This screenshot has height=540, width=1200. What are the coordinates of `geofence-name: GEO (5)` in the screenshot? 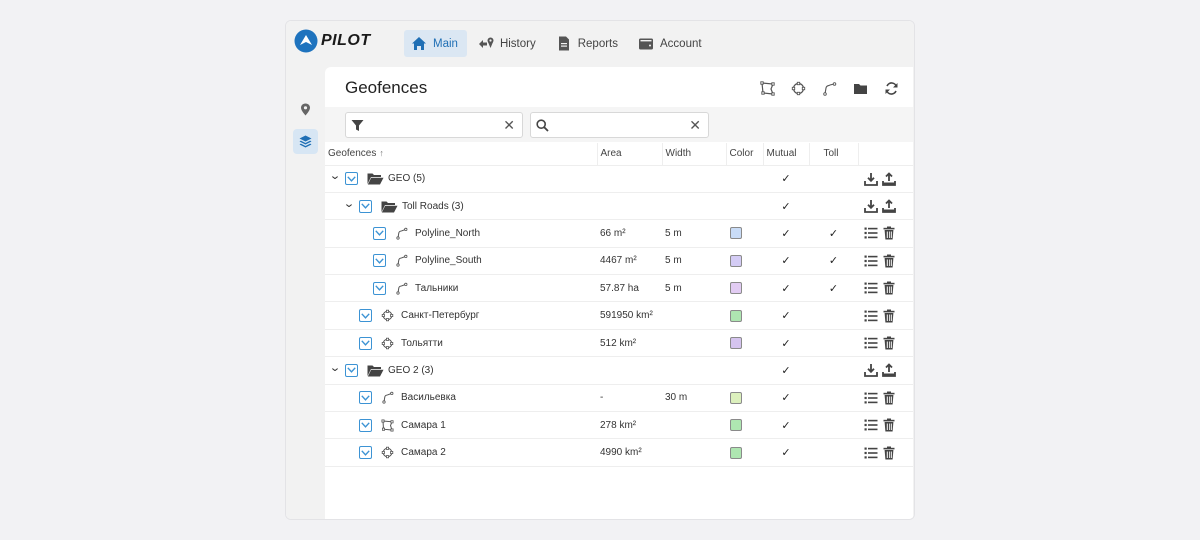 It's located at (407, 179).